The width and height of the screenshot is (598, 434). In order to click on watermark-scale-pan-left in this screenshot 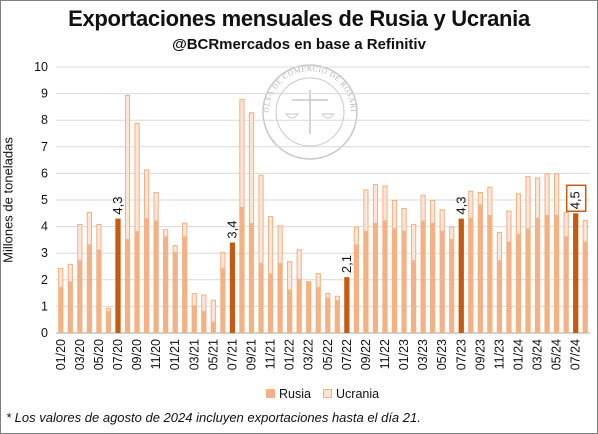, I will do `click(292, 116)`.